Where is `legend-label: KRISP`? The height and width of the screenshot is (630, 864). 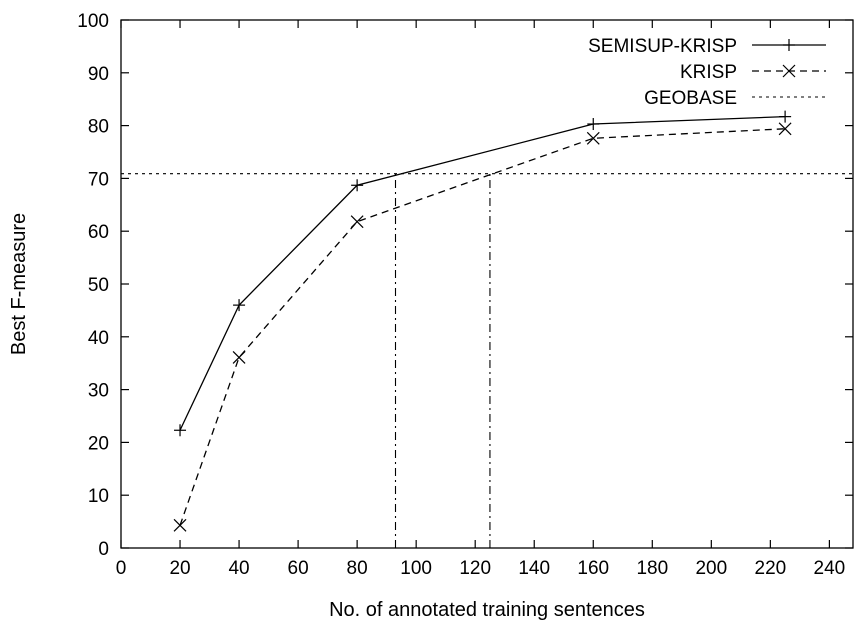 legend-label: KRISP is located at coordinates (708, 72).